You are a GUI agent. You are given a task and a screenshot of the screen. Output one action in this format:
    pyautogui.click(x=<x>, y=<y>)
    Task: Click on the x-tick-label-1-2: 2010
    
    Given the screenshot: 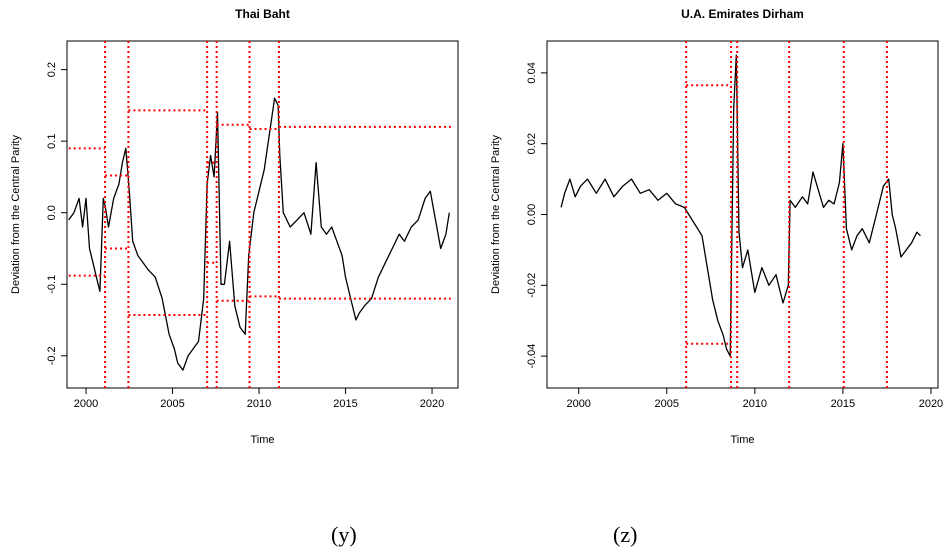 What is the action you would take?
    pyautogui.click(x=755, y=404)
    